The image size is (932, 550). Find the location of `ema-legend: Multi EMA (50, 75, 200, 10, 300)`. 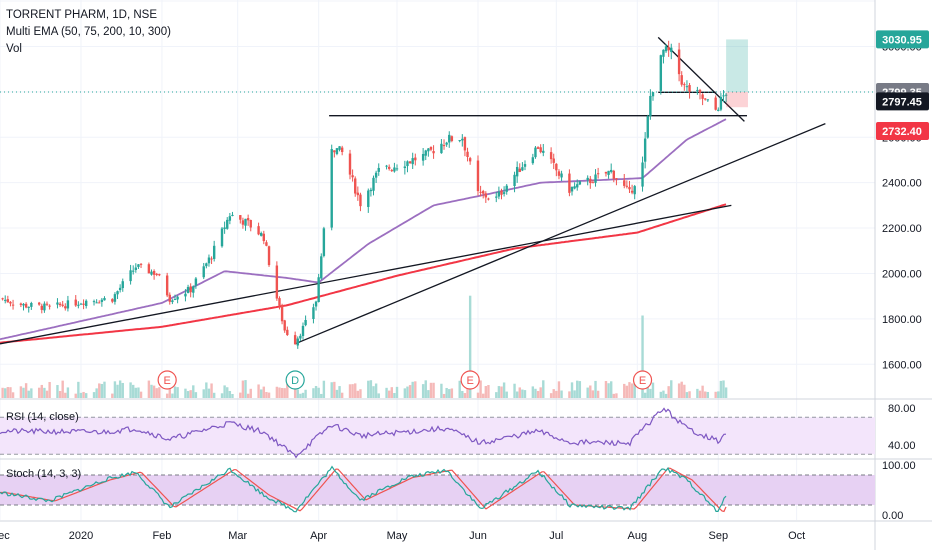

ema-legend: Multi EMA (50, 75, 200, 10, 300) is located at coordinates (88, 32).